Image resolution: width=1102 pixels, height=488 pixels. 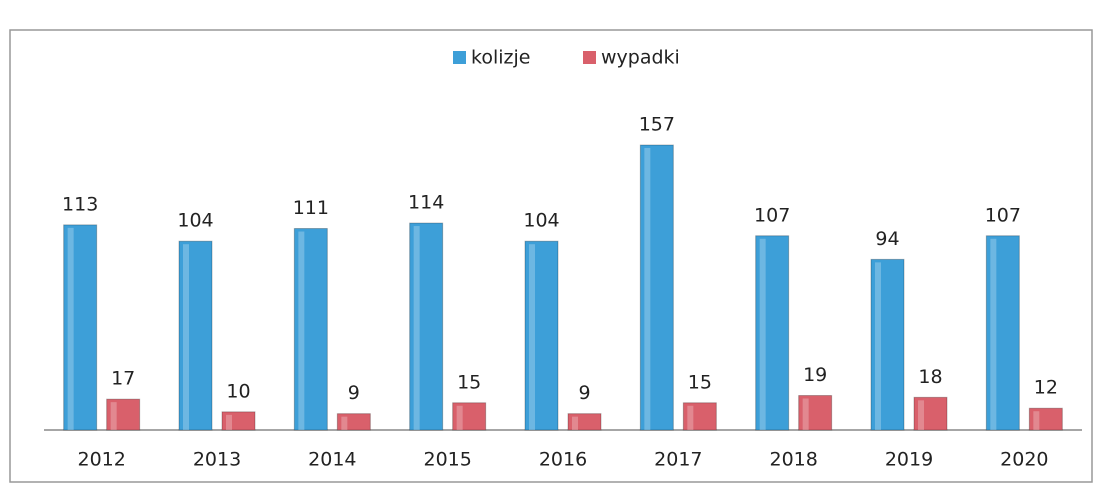 I want to click on x-tick-label: 2015, so click(x=447, y=460).